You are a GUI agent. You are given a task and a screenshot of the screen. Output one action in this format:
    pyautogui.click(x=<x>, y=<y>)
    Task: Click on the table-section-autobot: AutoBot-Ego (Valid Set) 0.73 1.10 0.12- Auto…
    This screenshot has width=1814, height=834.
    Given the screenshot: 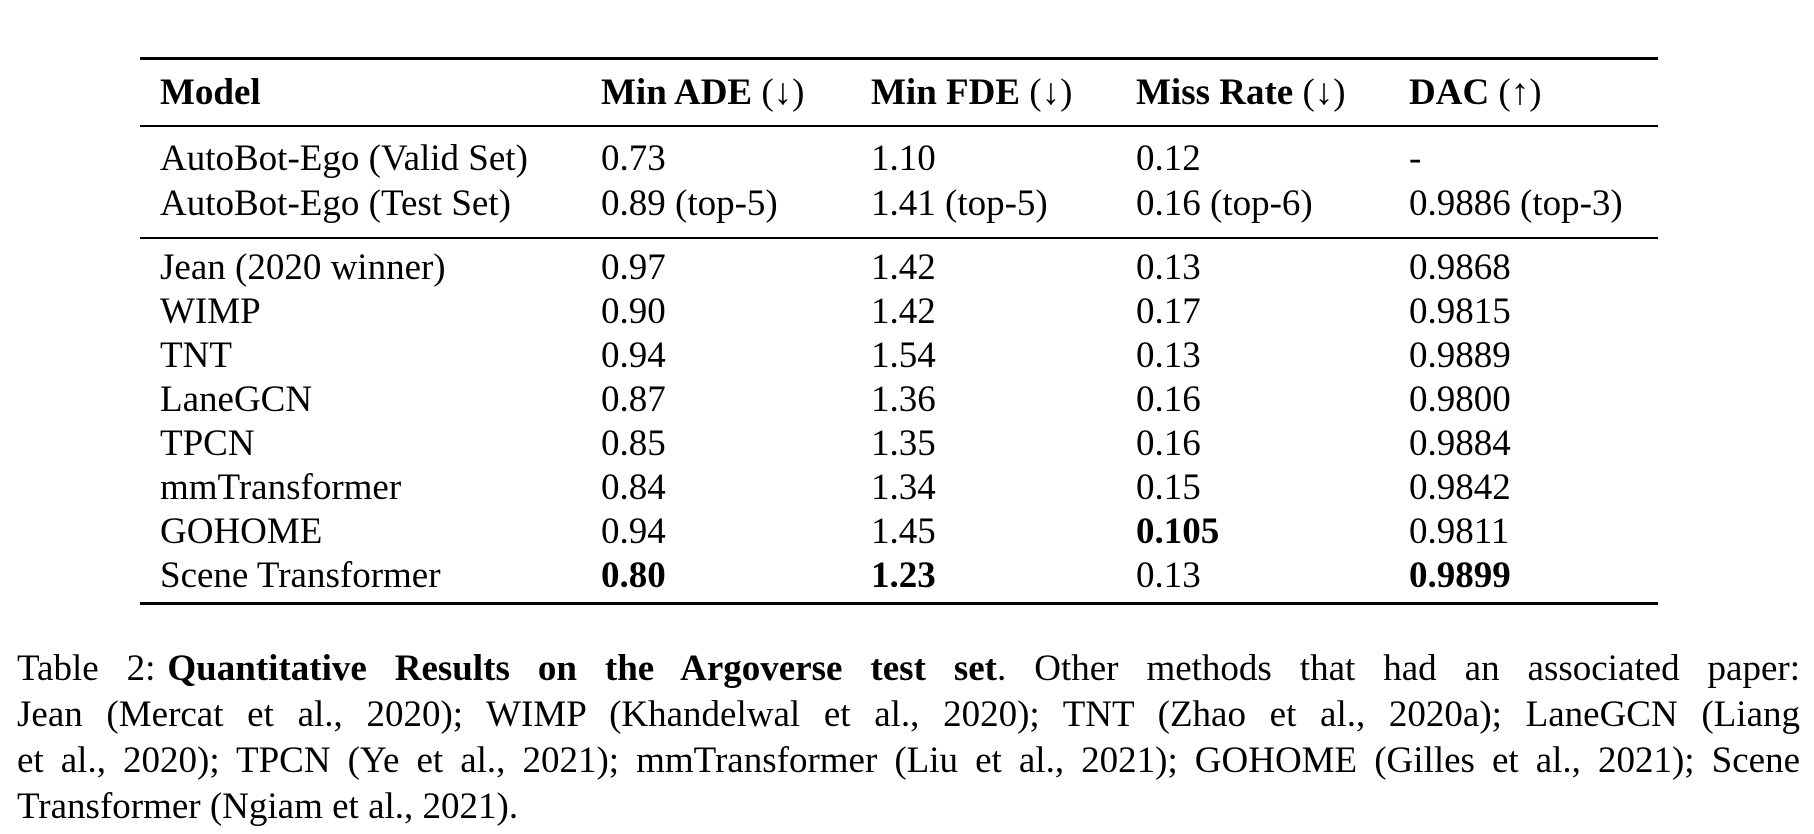 What is the action you would take?
    pyautogui.click(x=899, y=182)
    